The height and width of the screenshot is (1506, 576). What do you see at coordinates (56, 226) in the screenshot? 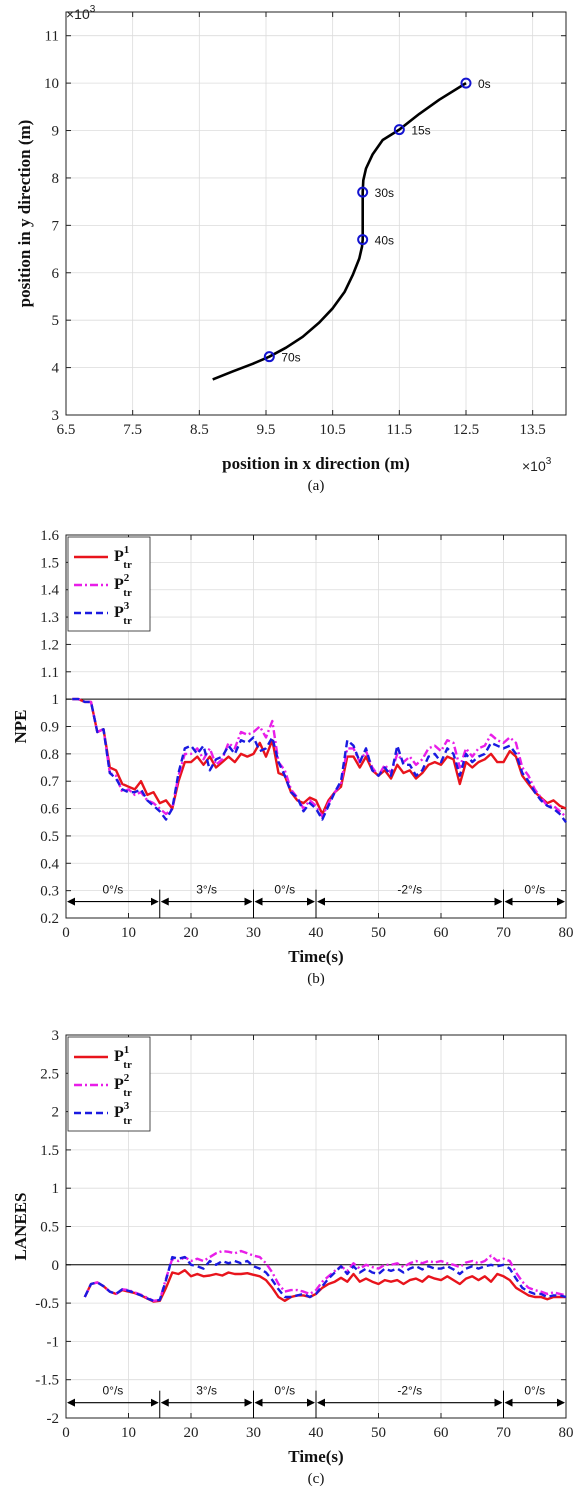
I see `y-tick-label: 7` at bounding box center [56, 226].